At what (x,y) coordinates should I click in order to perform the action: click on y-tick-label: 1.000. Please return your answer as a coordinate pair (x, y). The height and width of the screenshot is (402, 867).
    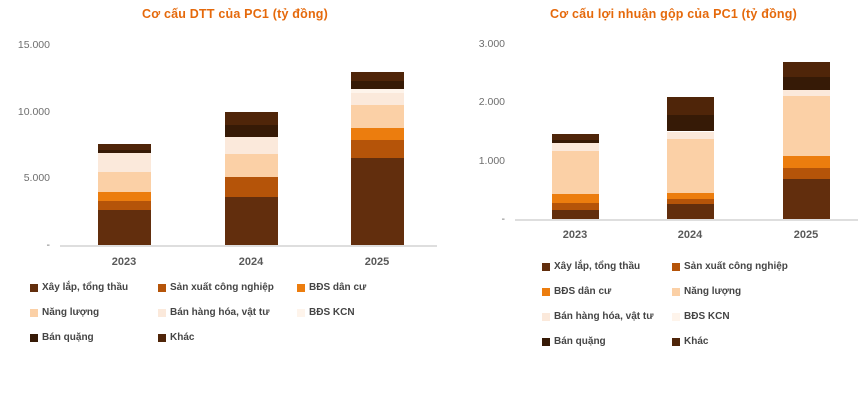
    Looking at the image, I should click on (491, 160).